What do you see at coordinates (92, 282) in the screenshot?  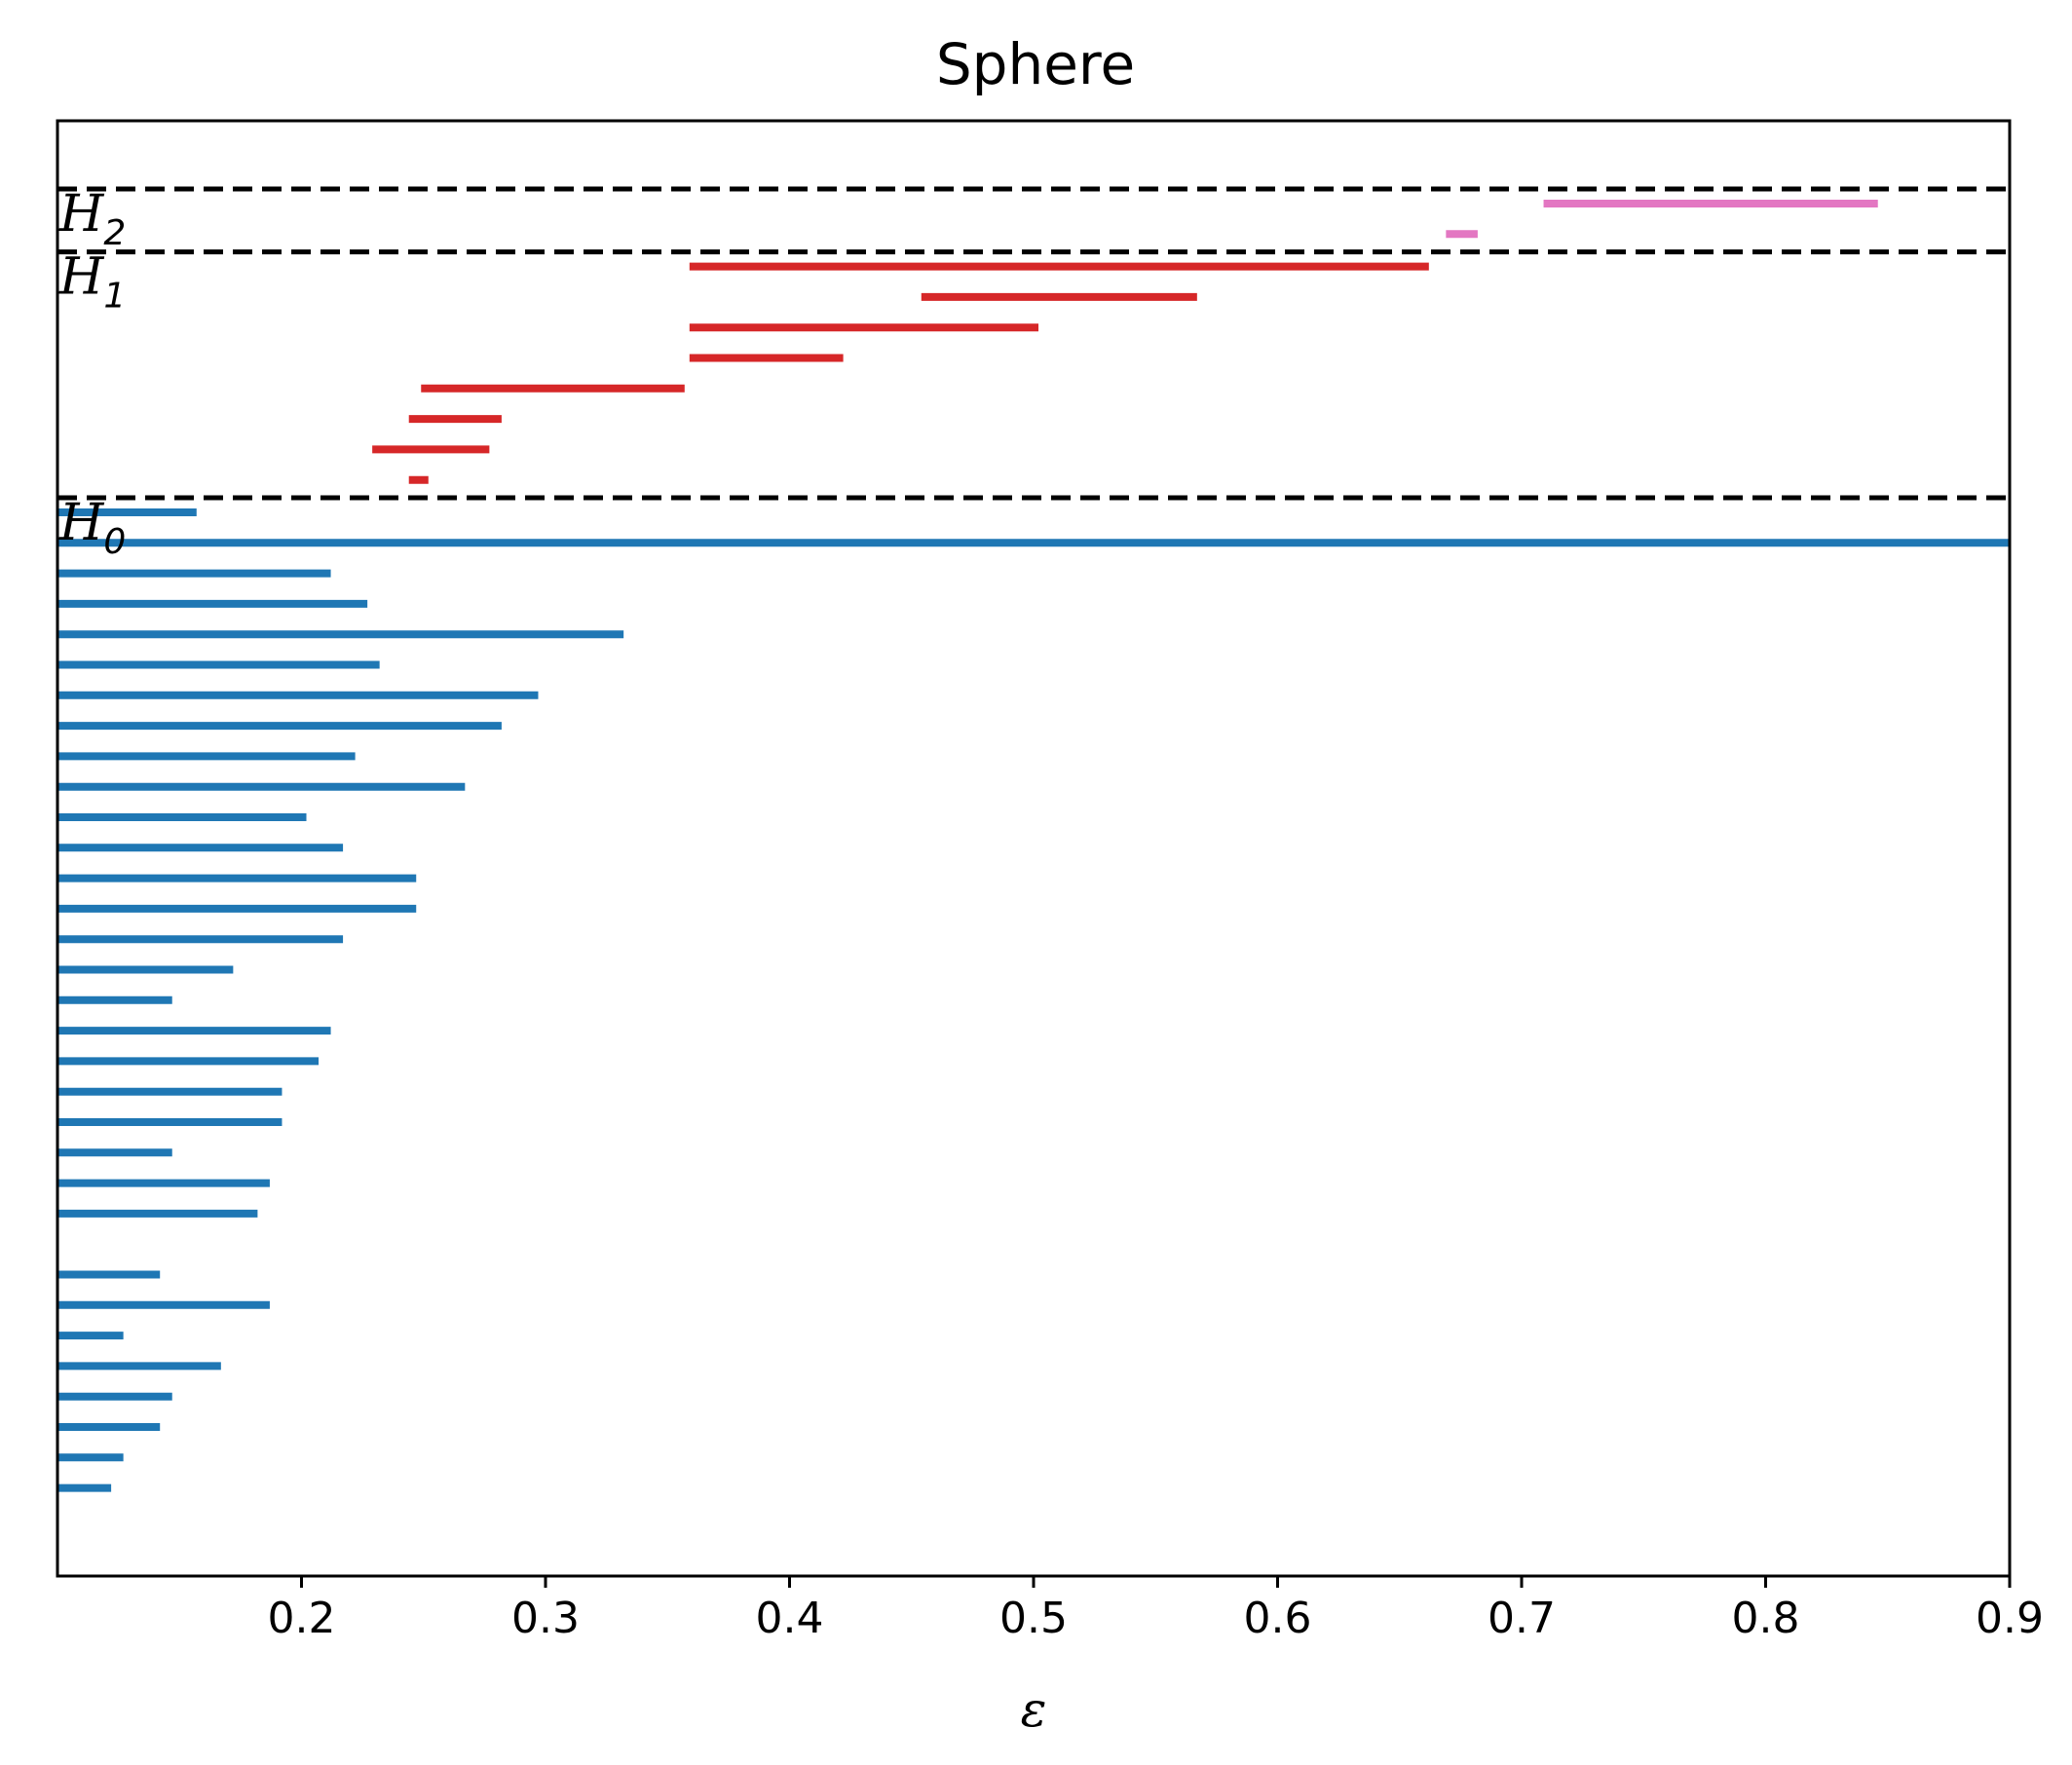 I see `label-h1: H1` at bounding box center [92, 282].